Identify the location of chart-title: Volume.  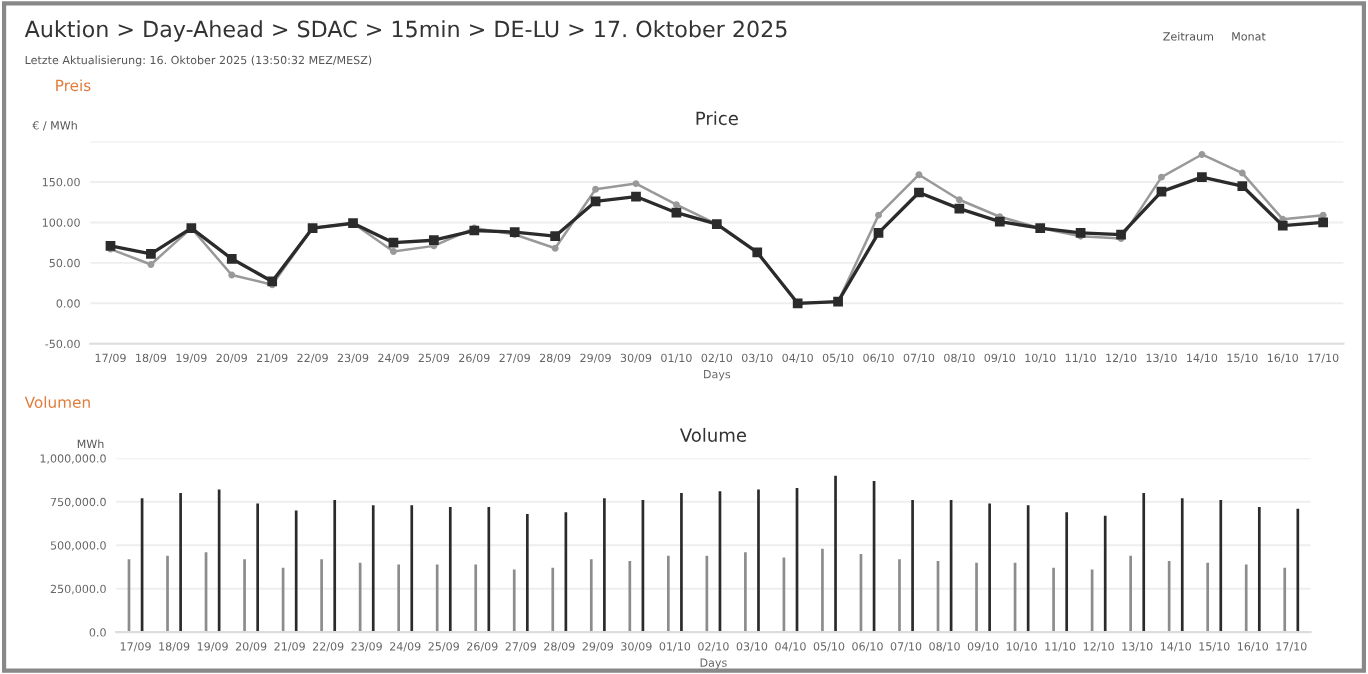
(713, 434).